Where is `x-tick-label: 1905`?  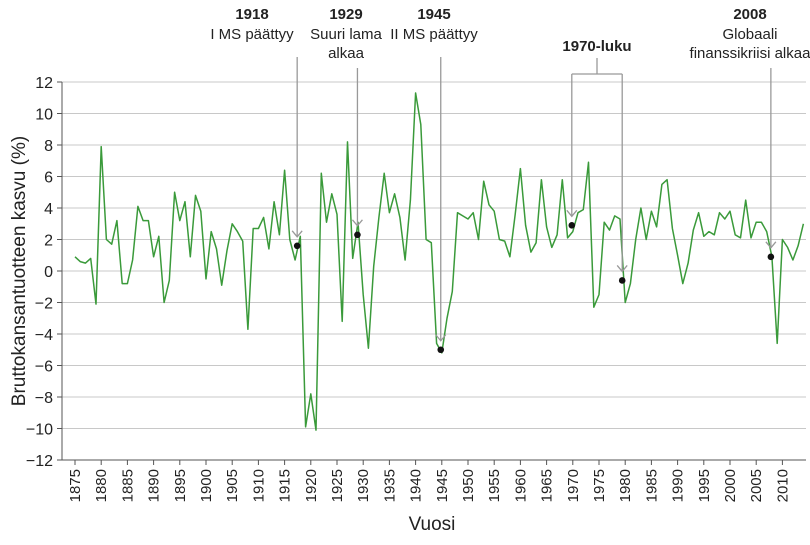 x-tick-label: 1905 is located at coordinates (232, 485).